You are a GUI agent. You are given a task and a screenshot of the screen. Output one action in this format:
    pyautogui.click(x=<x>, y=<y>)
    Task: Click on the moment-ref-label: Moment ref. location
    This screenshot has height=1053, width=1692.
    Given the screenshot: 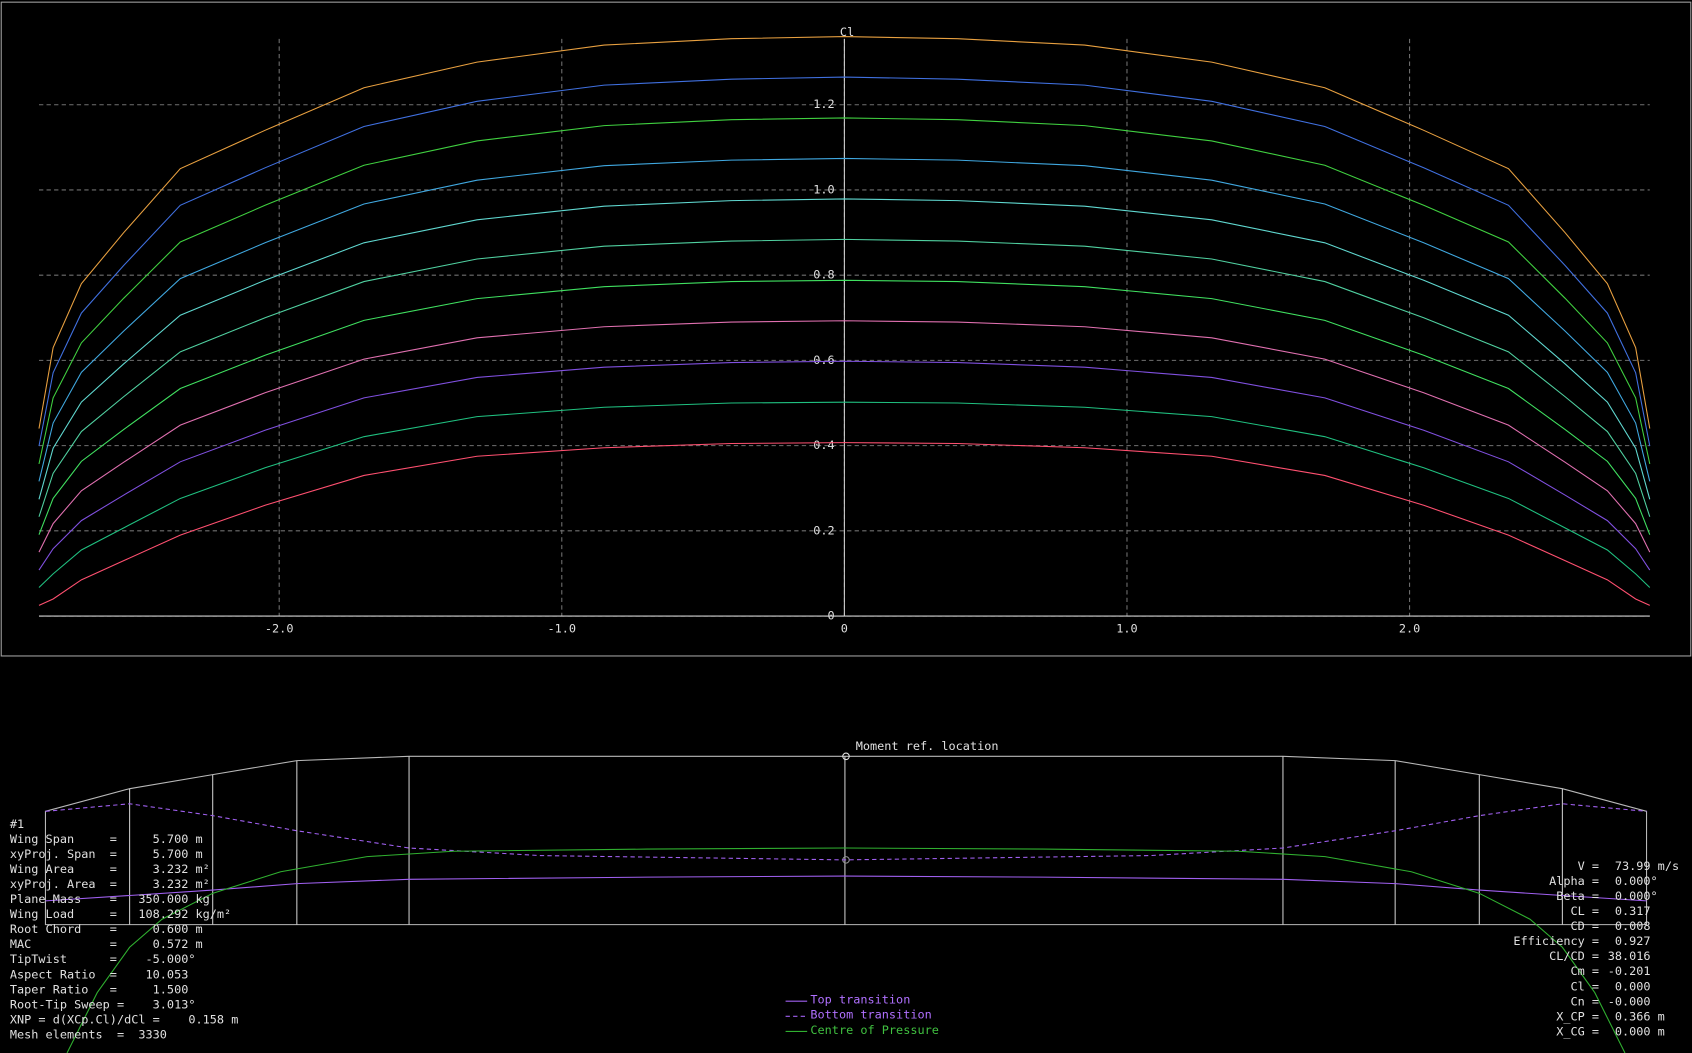 What is the action you would take?
    pyautogui.click(x=927, y=746)
    